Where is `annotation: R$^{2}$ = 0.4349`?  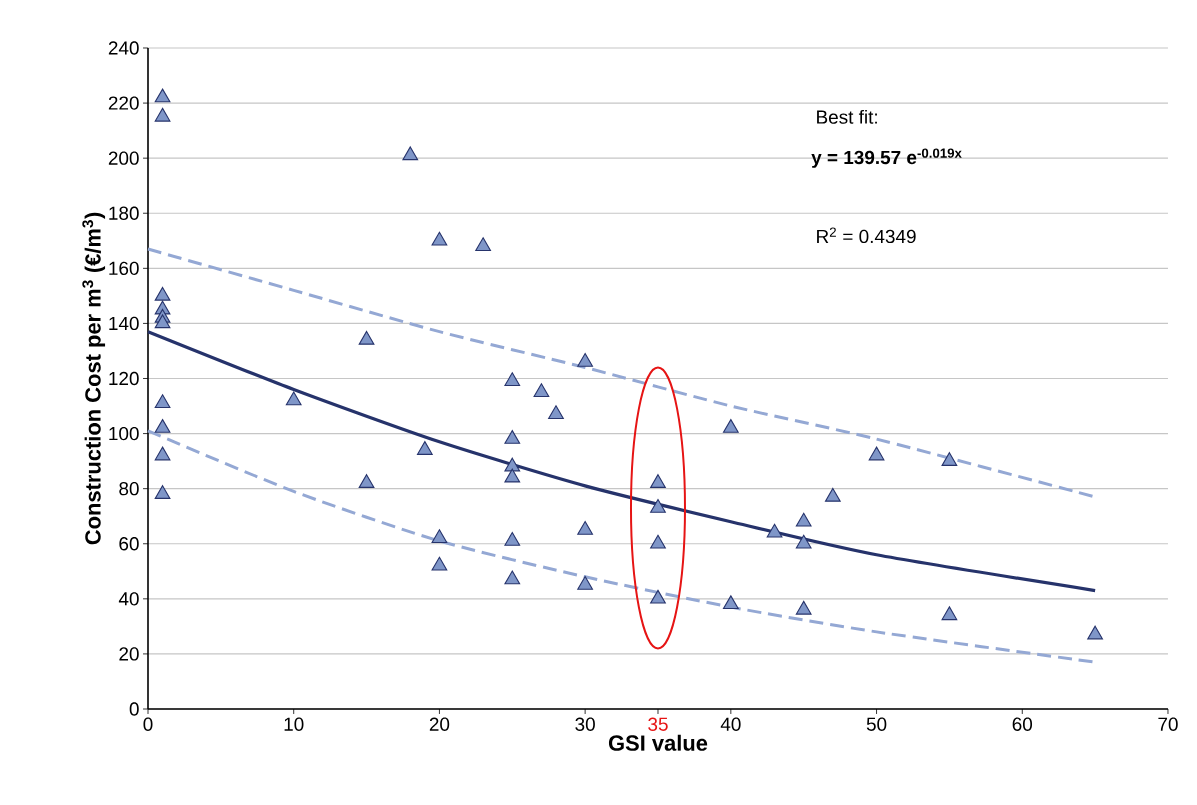
annotation: R$^{2}$ = 0.4349 is located at coordinates (866, 235).